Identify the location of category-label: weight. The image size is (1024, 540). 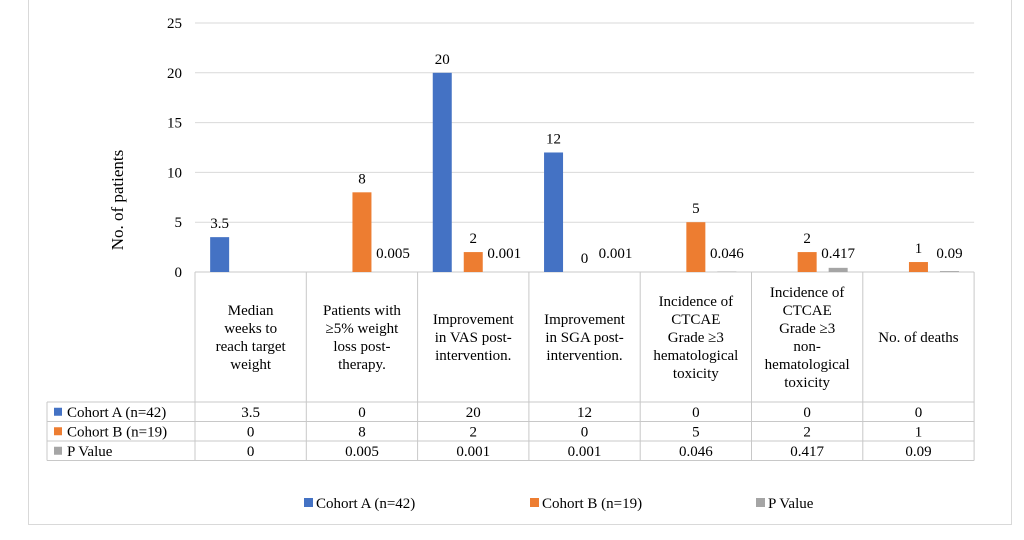
(251, 365).